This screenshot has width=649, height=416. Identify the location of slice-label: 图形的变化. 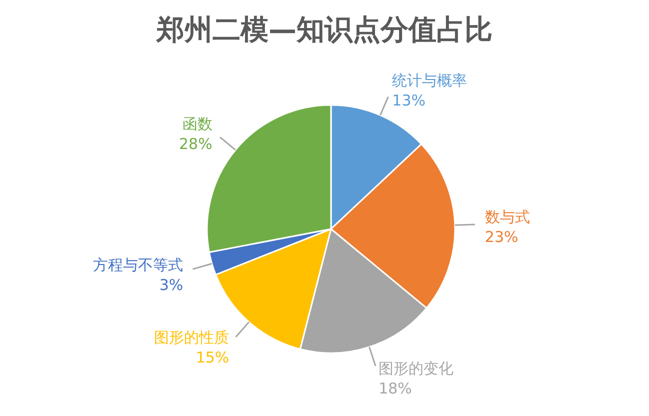
(416, 368).